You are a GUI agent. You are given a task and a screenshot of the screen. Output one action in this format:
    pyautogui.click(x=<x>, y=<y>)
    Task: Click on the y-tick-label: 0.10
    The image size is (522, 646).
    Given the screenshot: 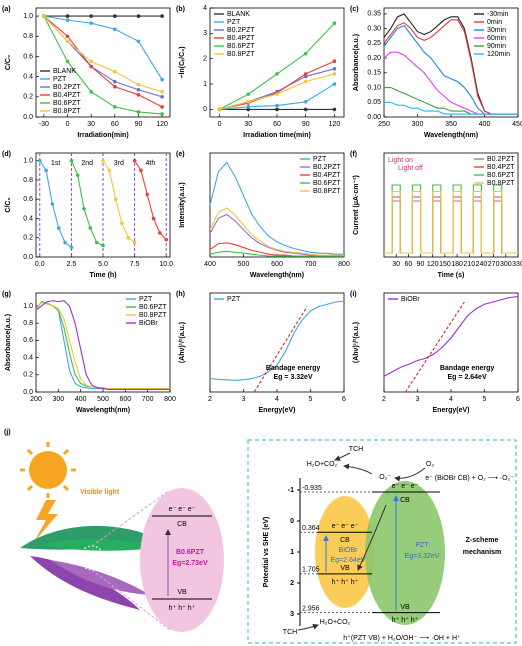 What is the action you would take?
    pyautogui.click(x=374, y=87)
    